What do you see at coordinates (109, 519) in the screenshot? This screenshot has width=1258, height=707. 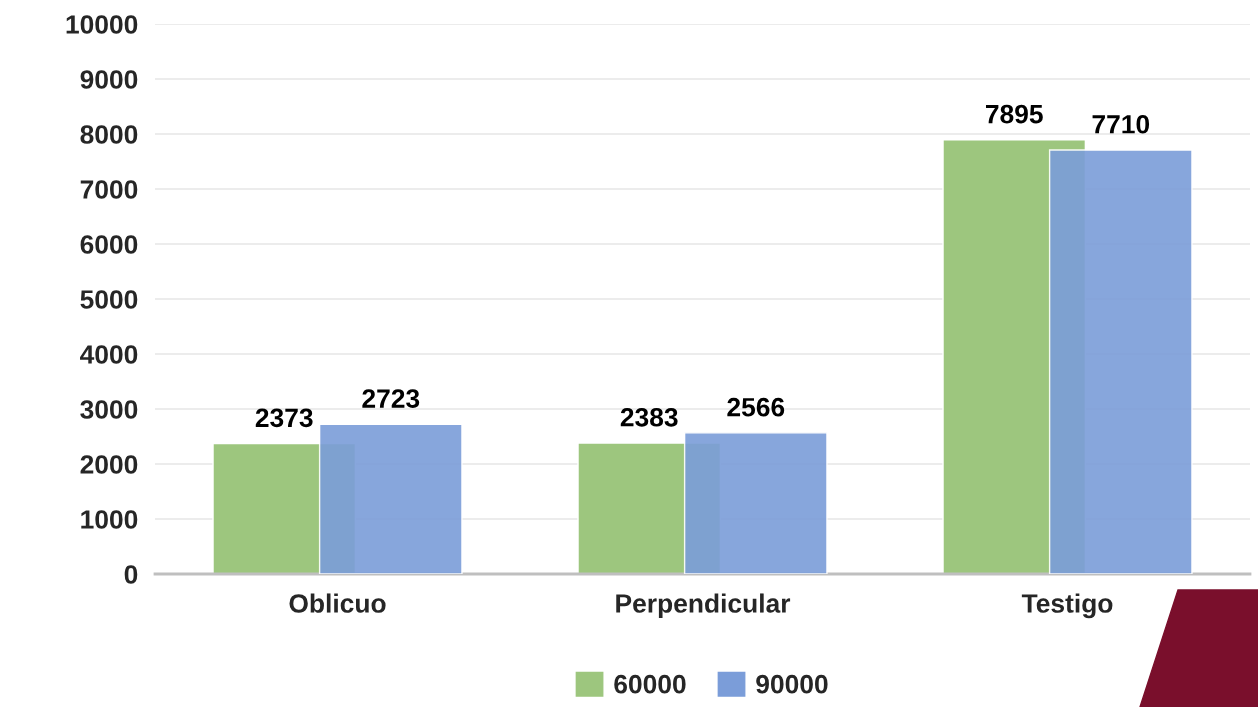 I see `y-tick-label: 1000` at bounding box center [109, 519].